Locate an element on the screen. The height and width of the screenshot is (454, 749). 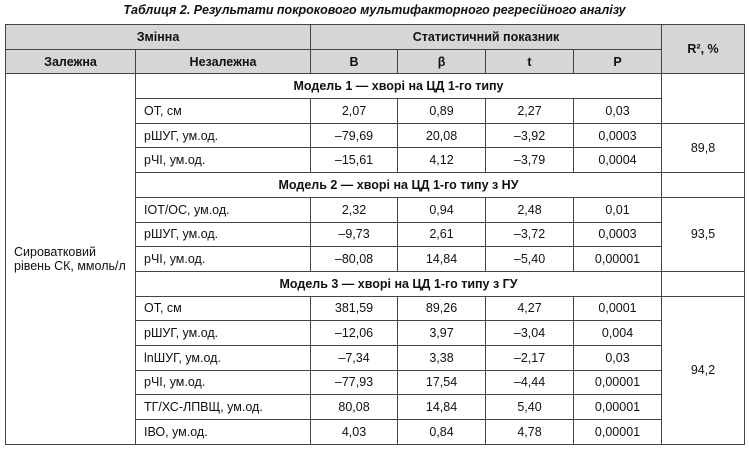
table-cell: –3,72 is located at coordinates (530, 234).